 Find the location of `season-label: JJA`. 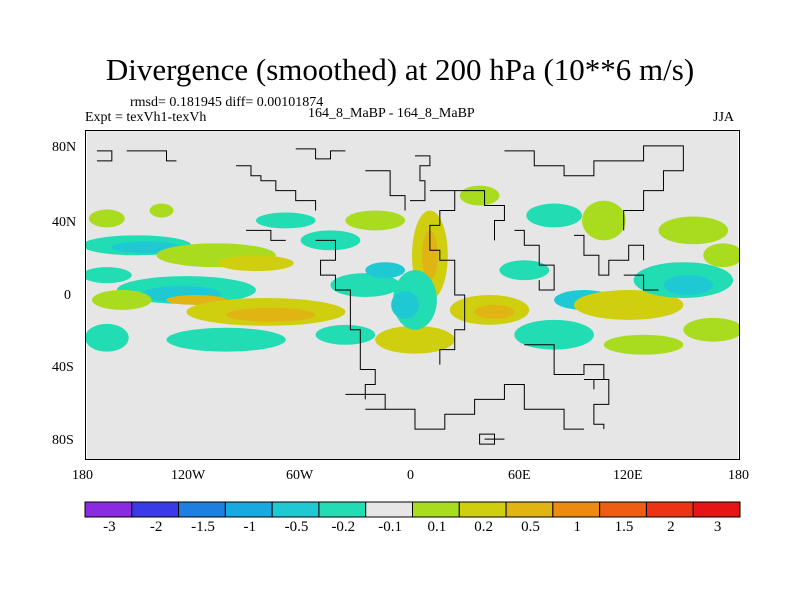

season-label: JJA is located at coordinates (724, 117).